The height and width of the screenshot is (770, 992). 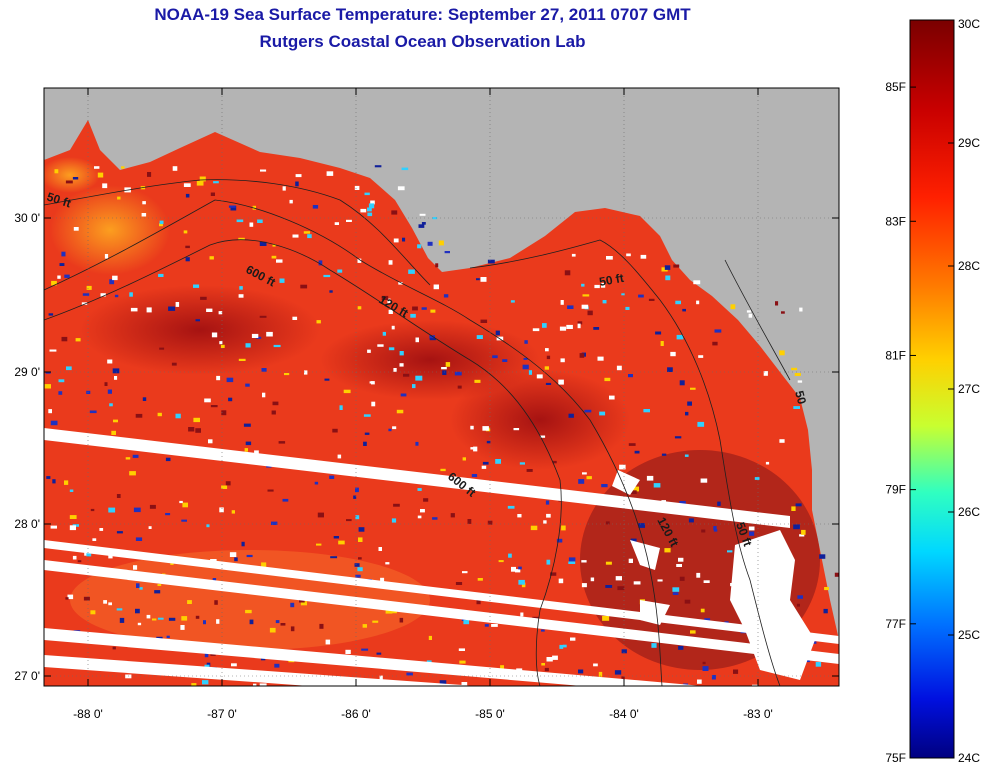 I want to click on colorbar-celsius-label: 28C, so click(x=969, y=266).